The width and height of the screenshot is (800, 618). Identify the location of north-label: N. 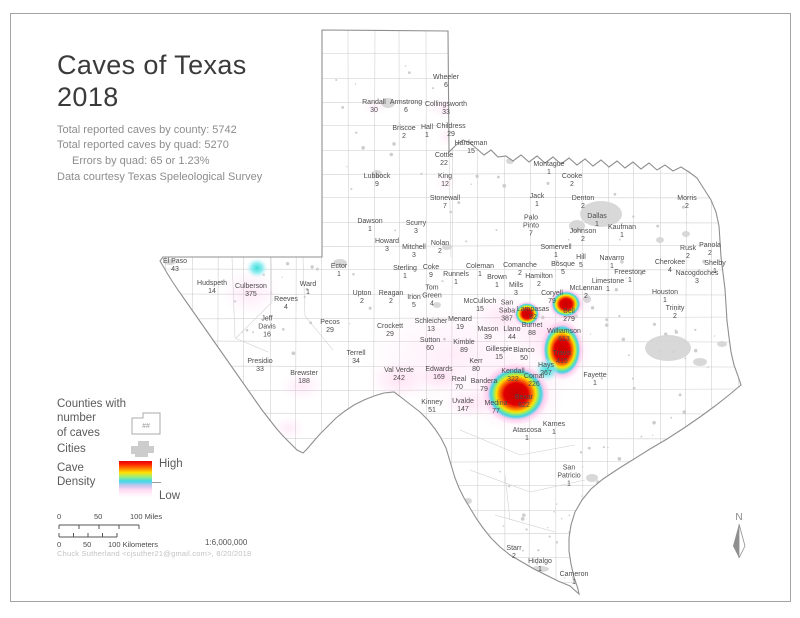
(738, 517).